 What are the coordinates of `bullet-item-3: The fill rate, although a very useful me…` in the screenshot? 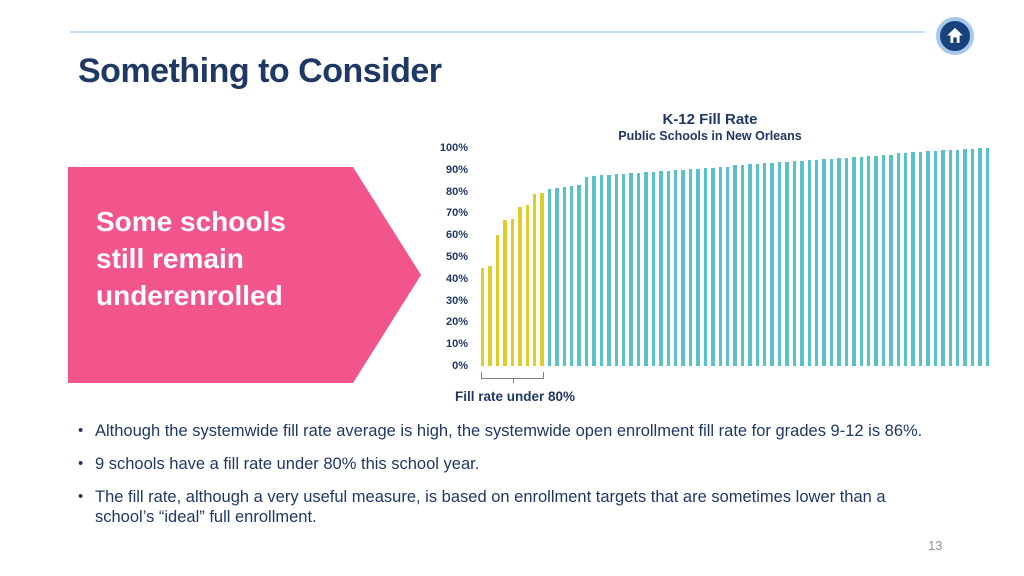 It's located at (510, 507).